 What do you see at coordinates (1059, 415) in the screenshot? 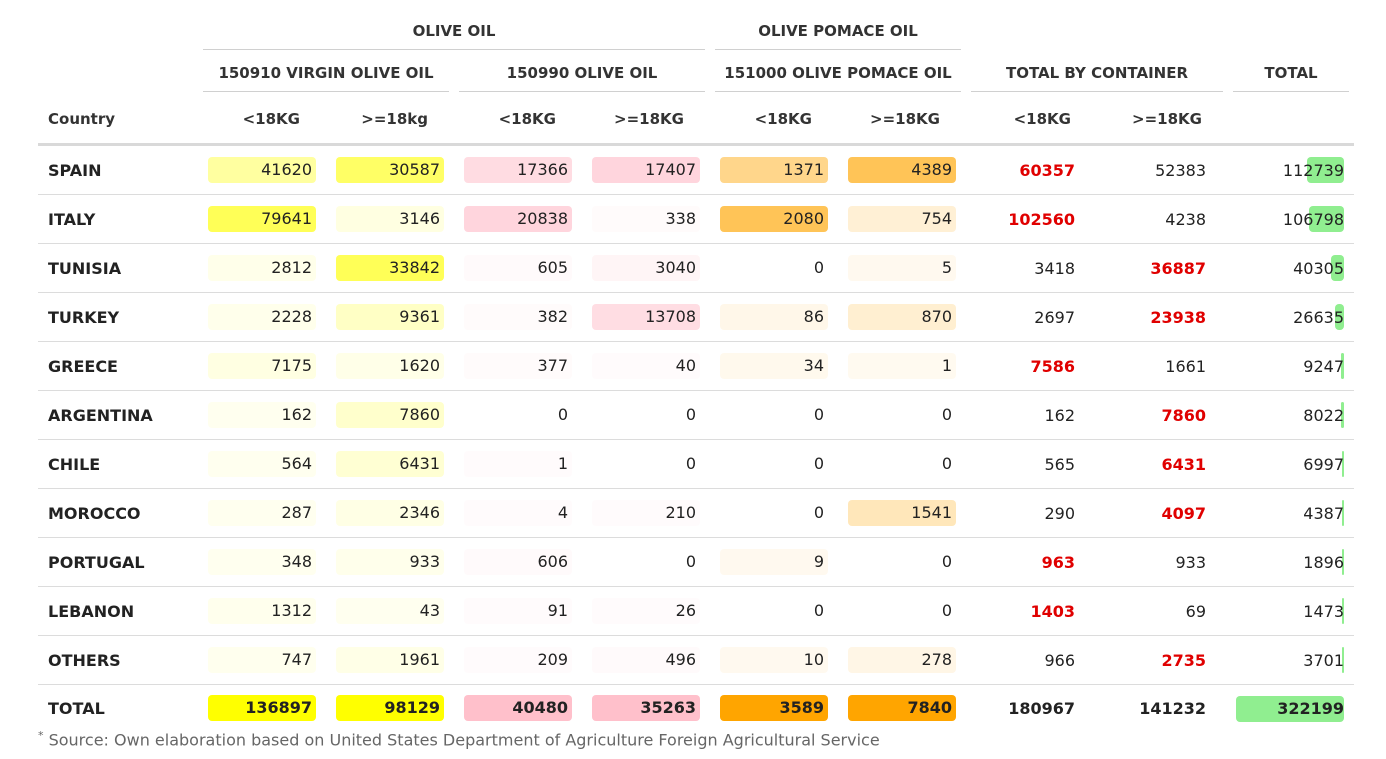
I see `value-container-small: 162` at bounding box center [1059, 415].